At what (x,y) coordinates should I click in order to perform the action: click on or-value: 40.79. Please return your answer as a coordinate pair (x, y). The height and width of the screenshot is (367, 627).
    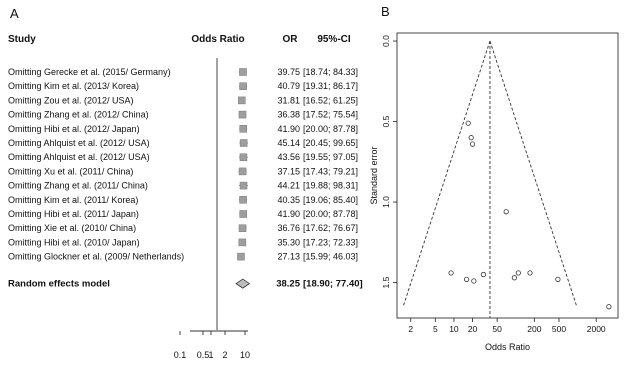
    Looking at the image, I should click on (288, 86).